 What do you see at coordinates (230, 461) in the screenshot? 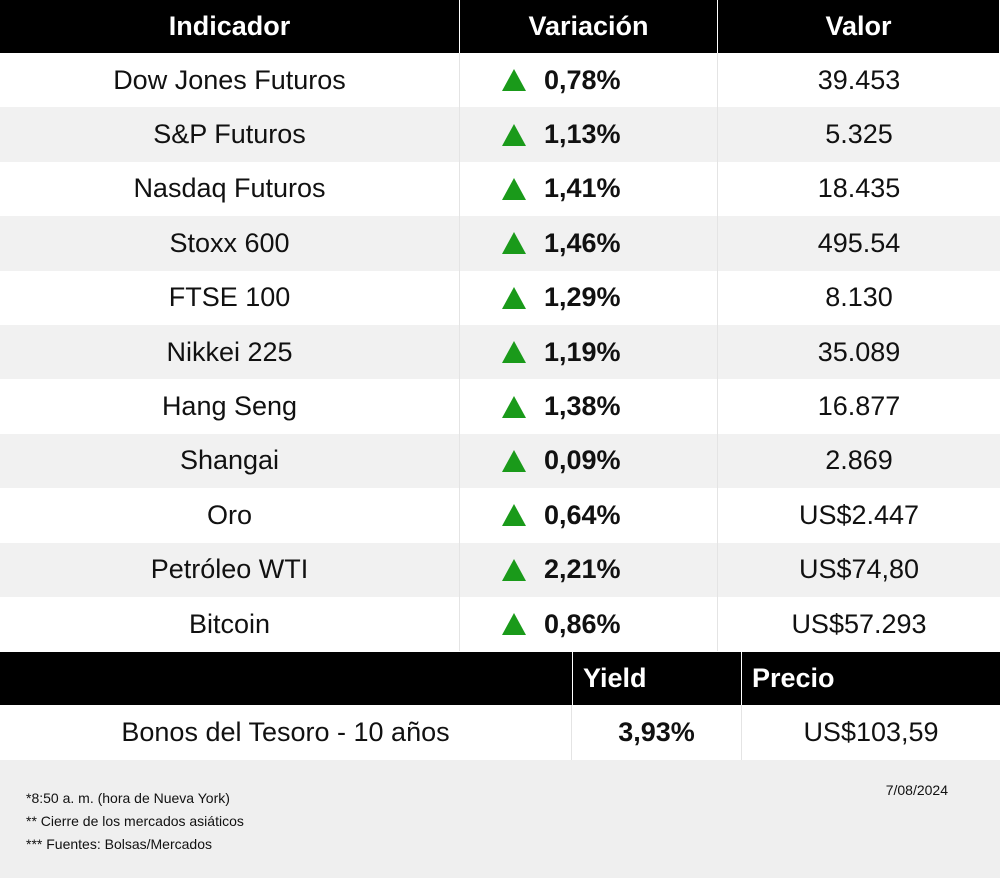
I see `indicator: Shangai` at bounding box center [230, 461].